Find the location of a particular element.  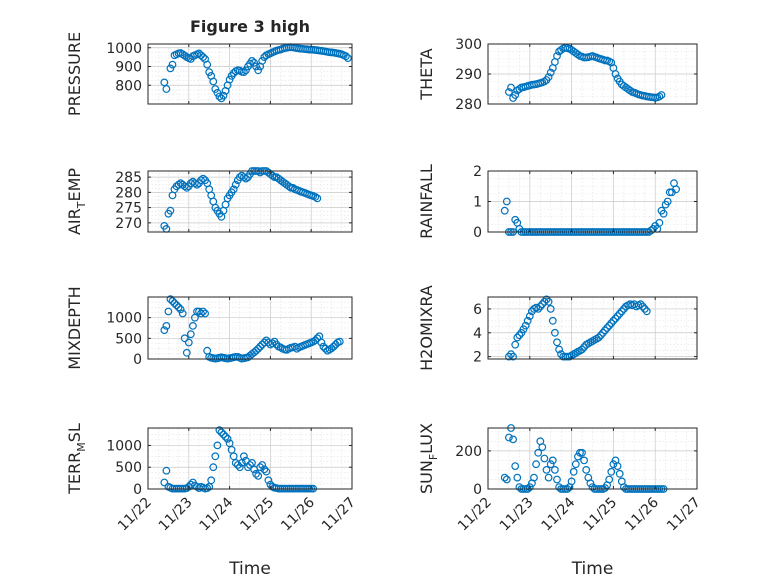

y-axis-label: TERRMSL is located at coordinates (76, 459).